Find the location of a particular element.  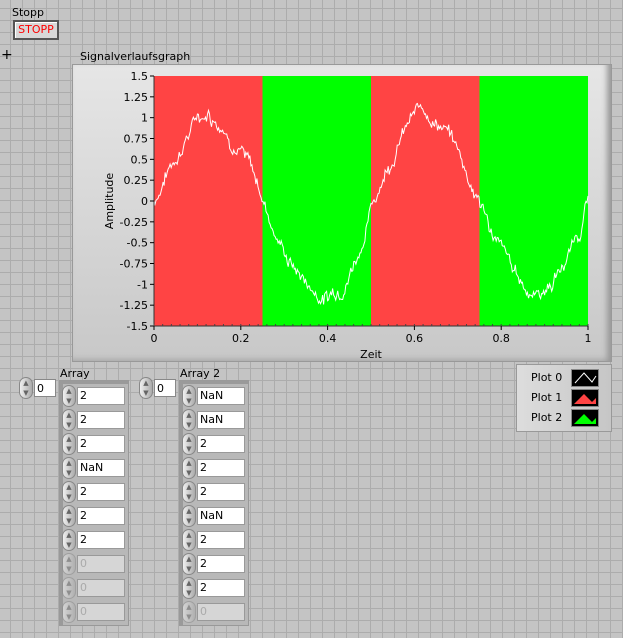

plot-legend: Plot 0 Plot 1 Plot 2 is located at coordinates (564, 398).